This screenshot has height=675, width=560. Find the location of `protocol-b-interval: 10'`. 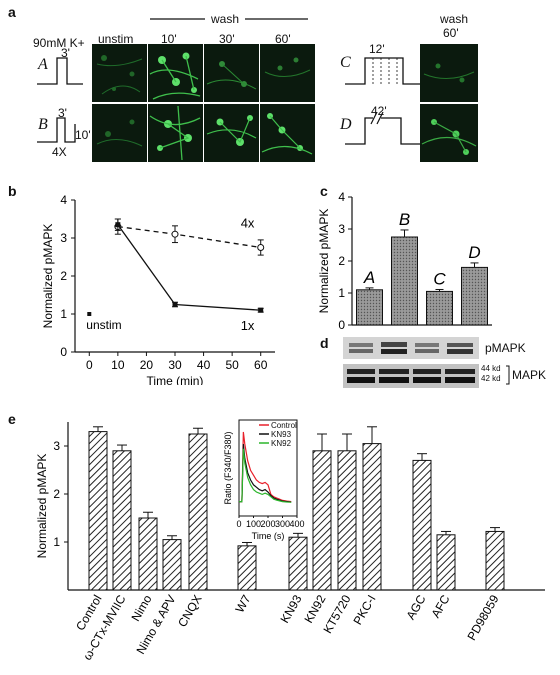

protocol-b-interval: 10' is located at coordinates (83, 135).